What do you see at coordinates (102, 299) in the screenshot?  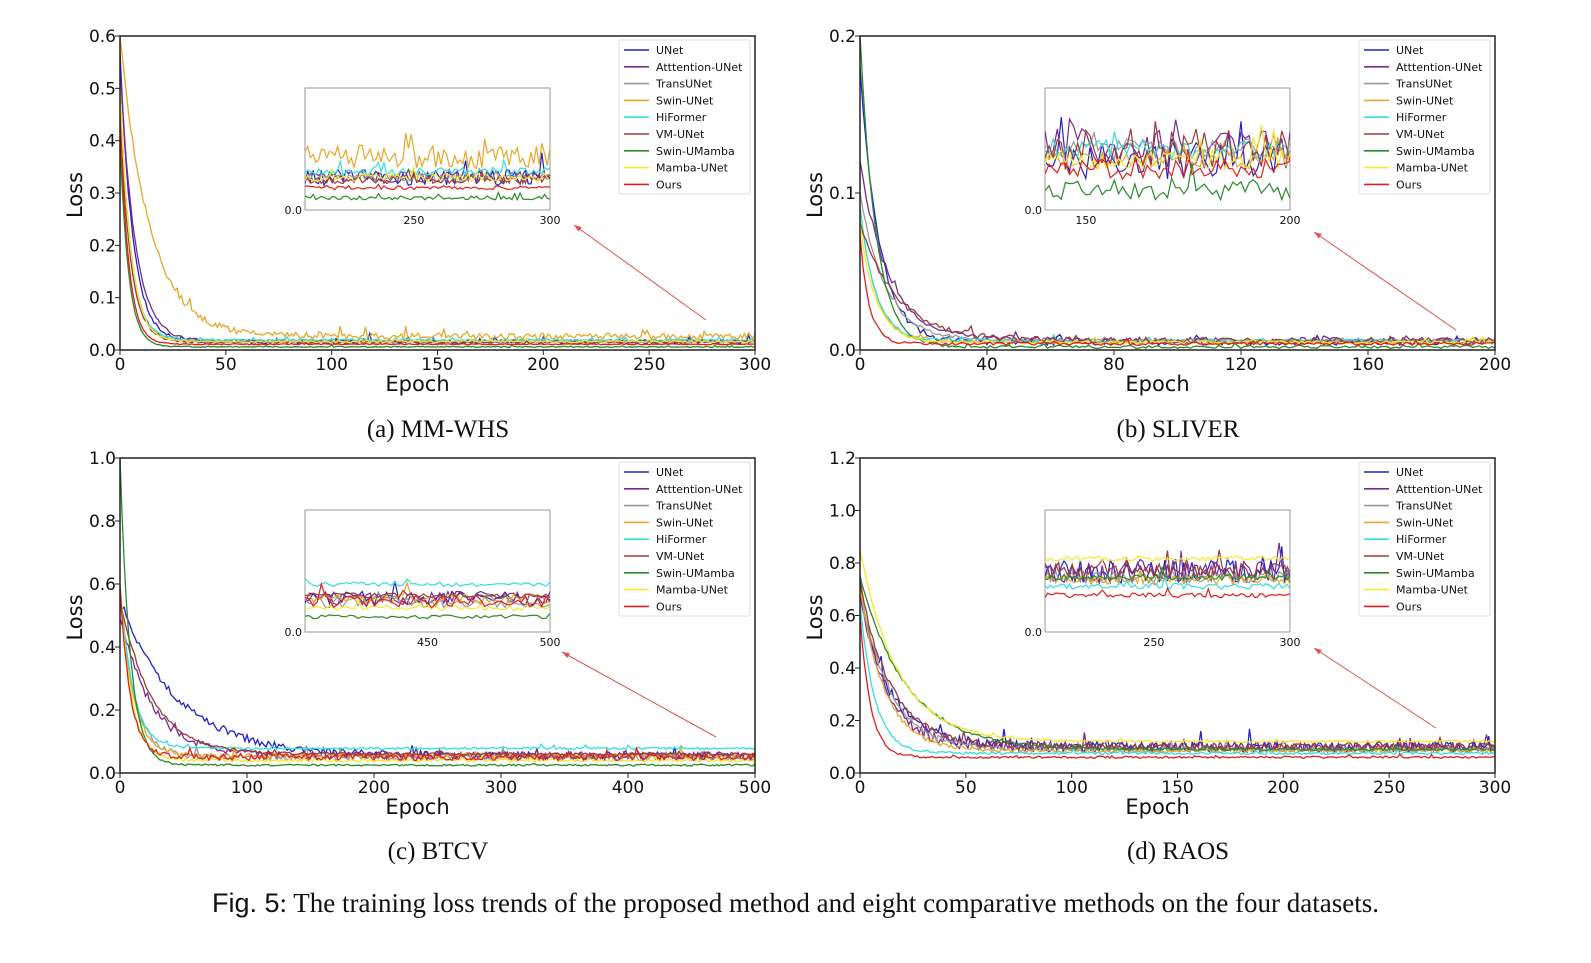 I see `y-tick-label: 0.1` at bounding box center [102, 299].